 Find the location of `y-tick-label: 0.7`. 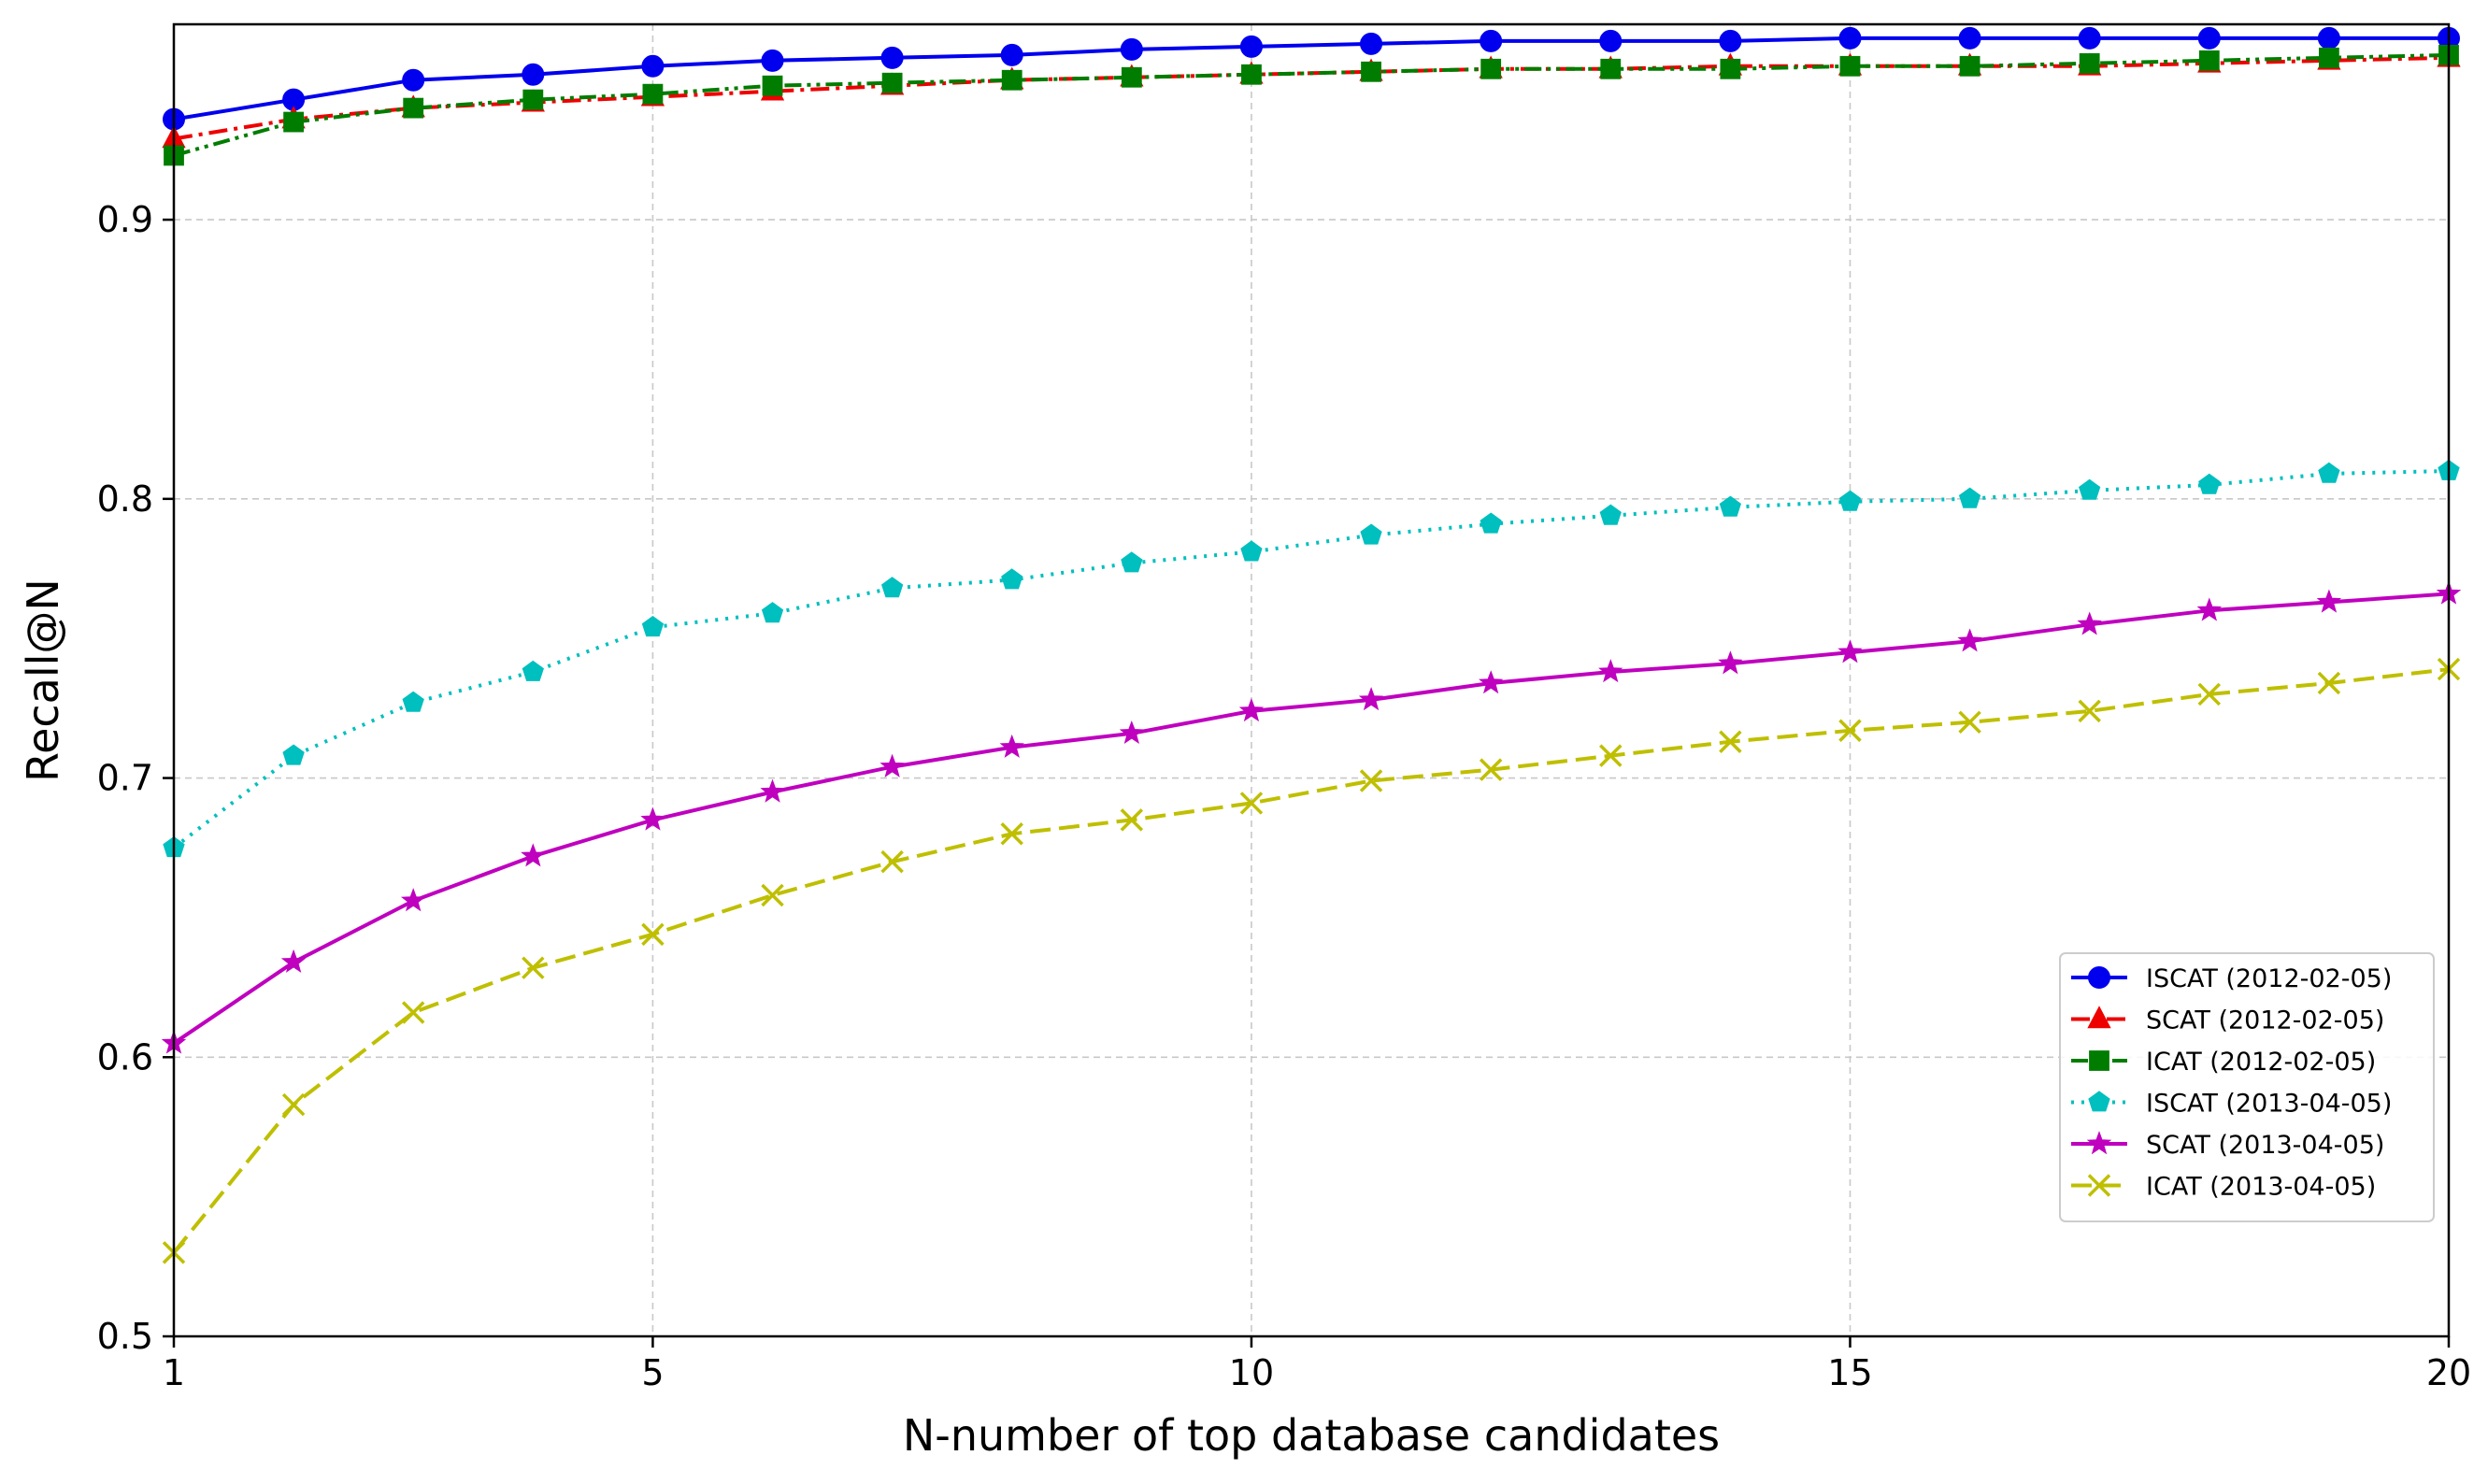

y-tick-label: 0.7 is located at coordinates (125, 778).